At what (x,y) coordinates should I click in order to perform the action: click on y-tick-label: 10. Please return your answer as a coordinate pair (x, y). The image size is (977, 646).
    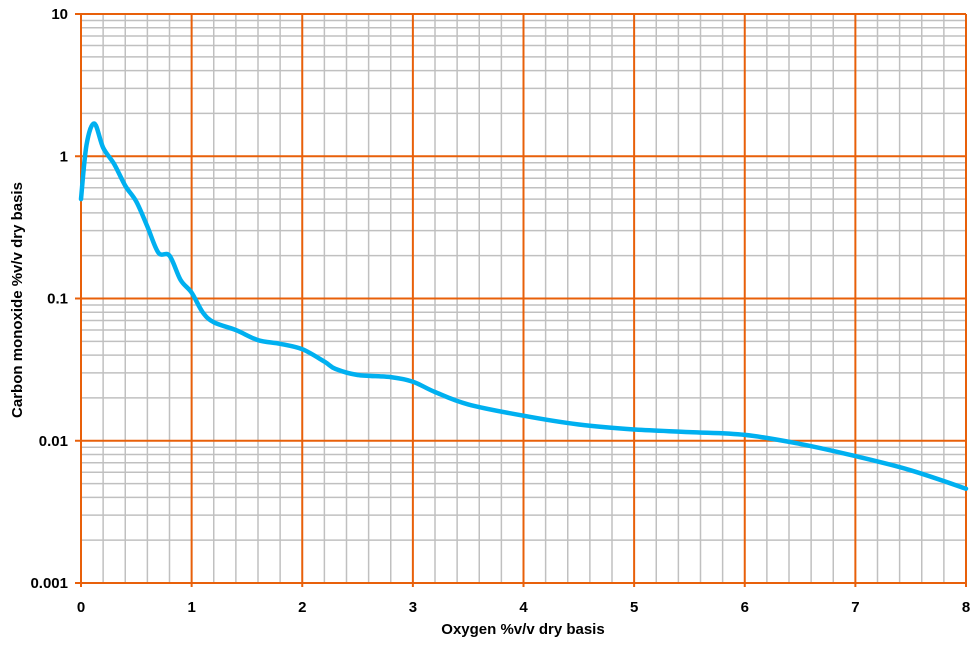
    Looking at the image, I should click on (59, 14).